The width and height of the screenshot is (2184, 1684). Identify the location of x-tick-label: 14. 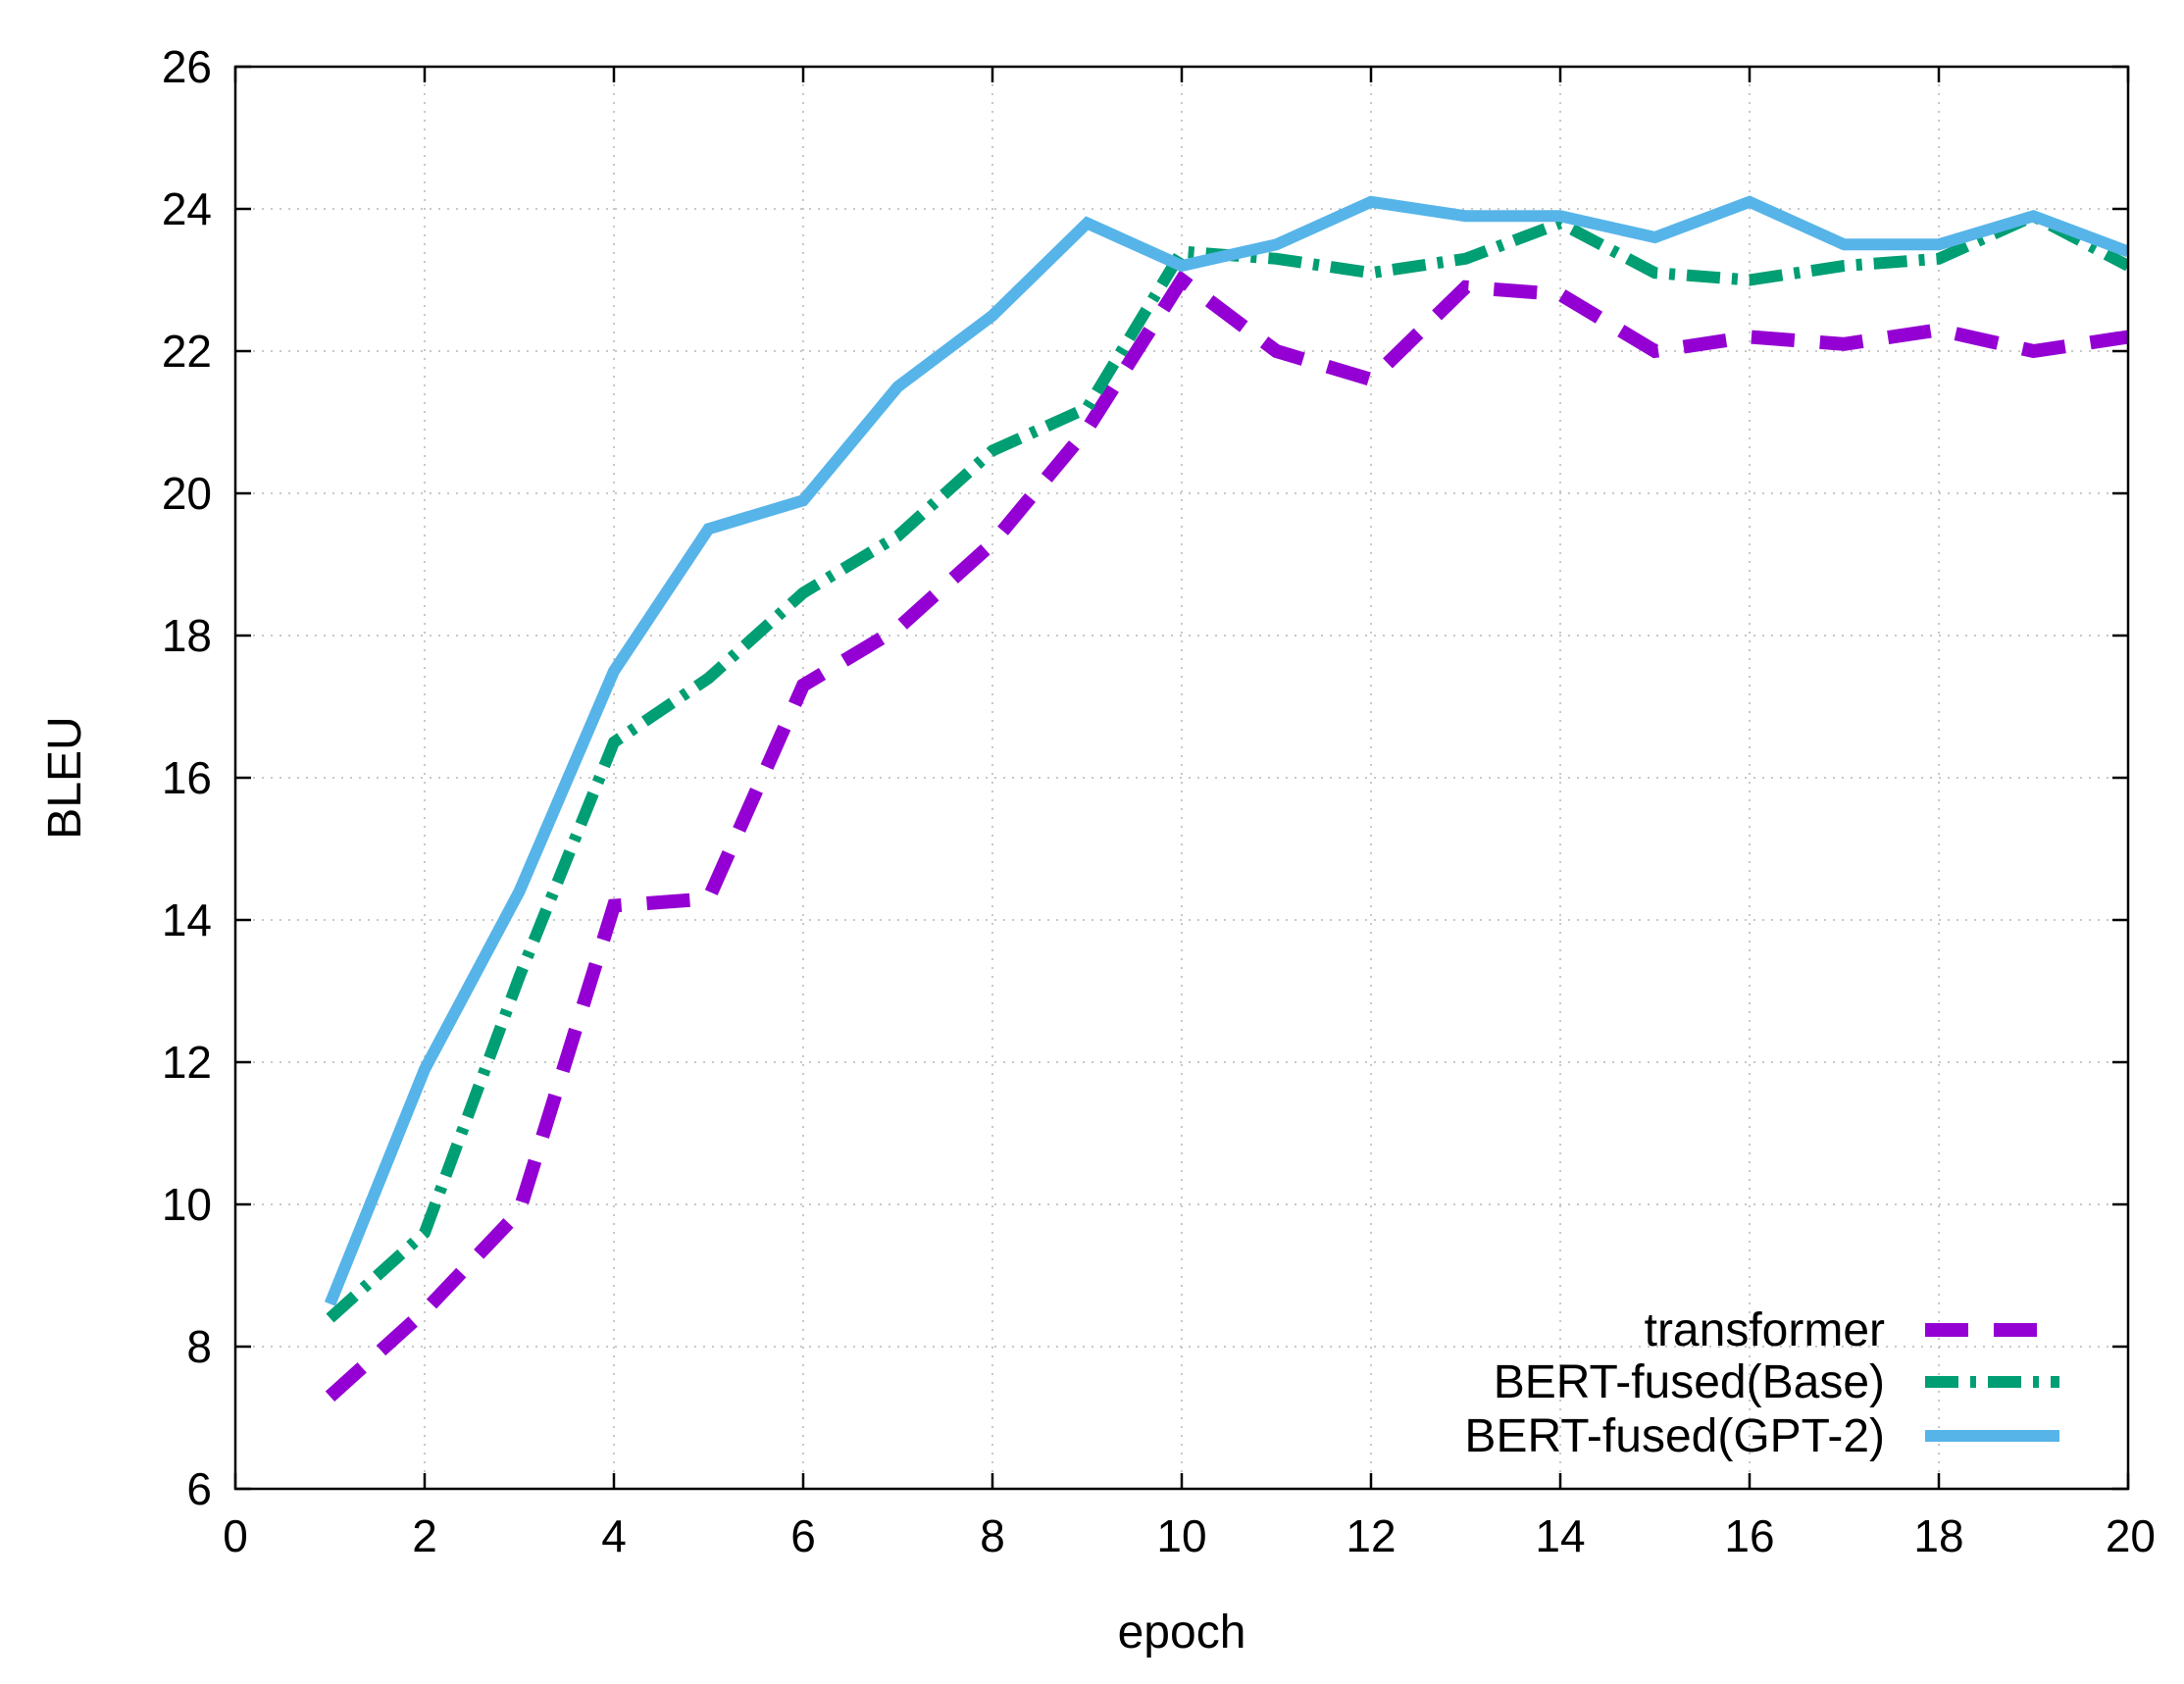
(1560, 1535).